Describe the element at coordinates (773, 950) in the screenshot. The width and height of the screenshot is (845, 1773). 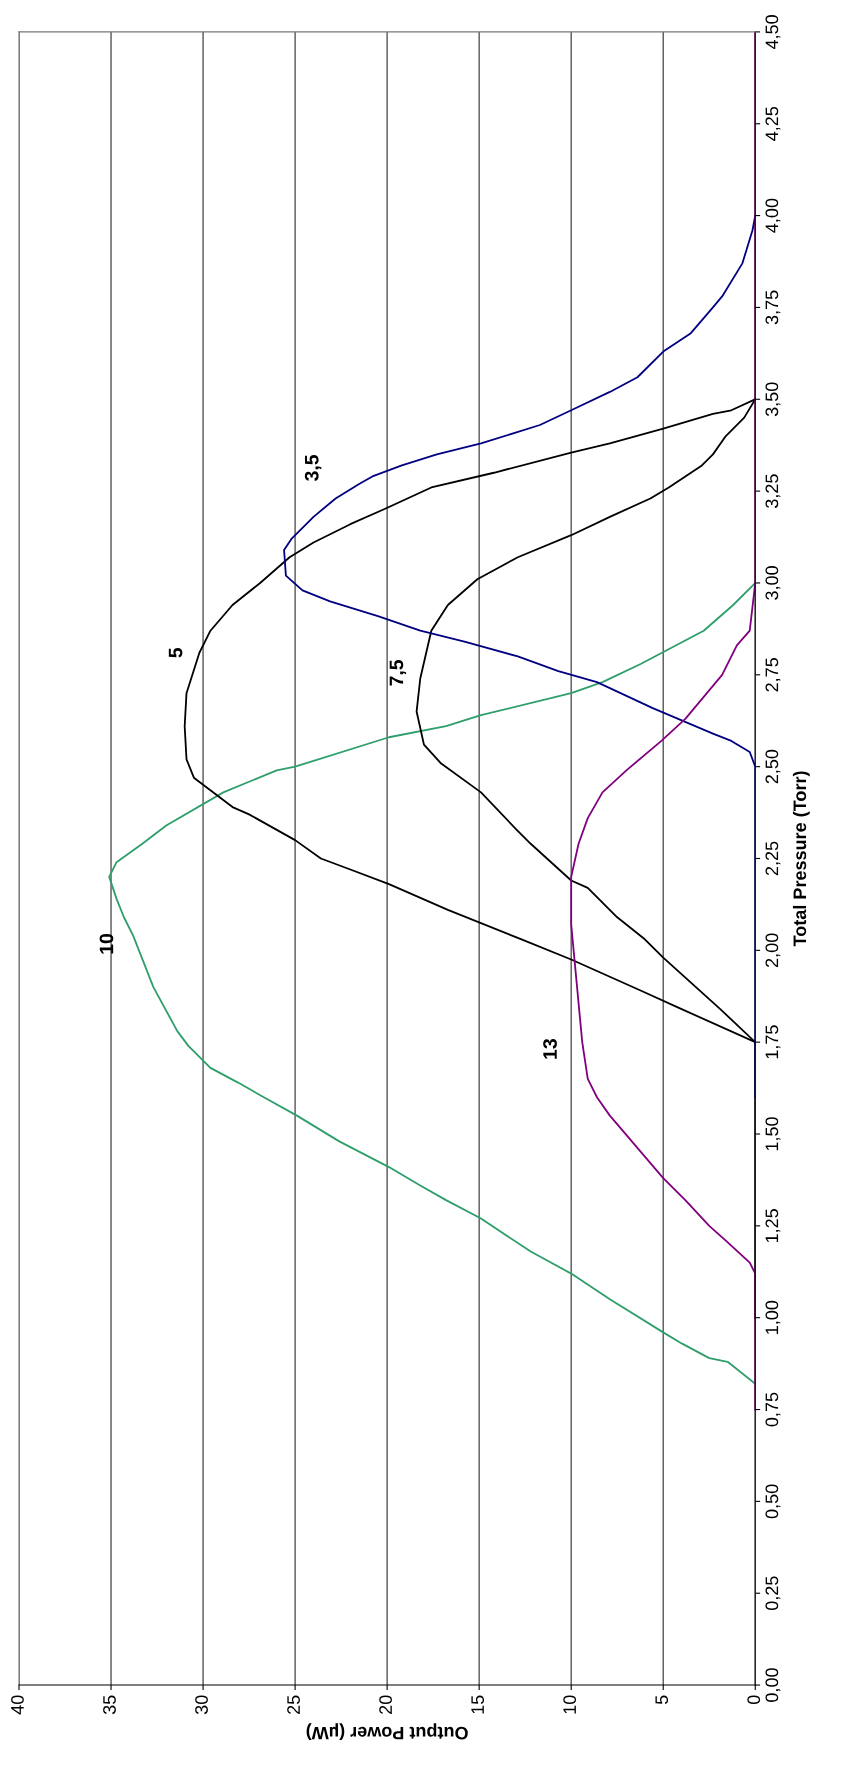
I see `y-tick-label: 2,00` at that location.